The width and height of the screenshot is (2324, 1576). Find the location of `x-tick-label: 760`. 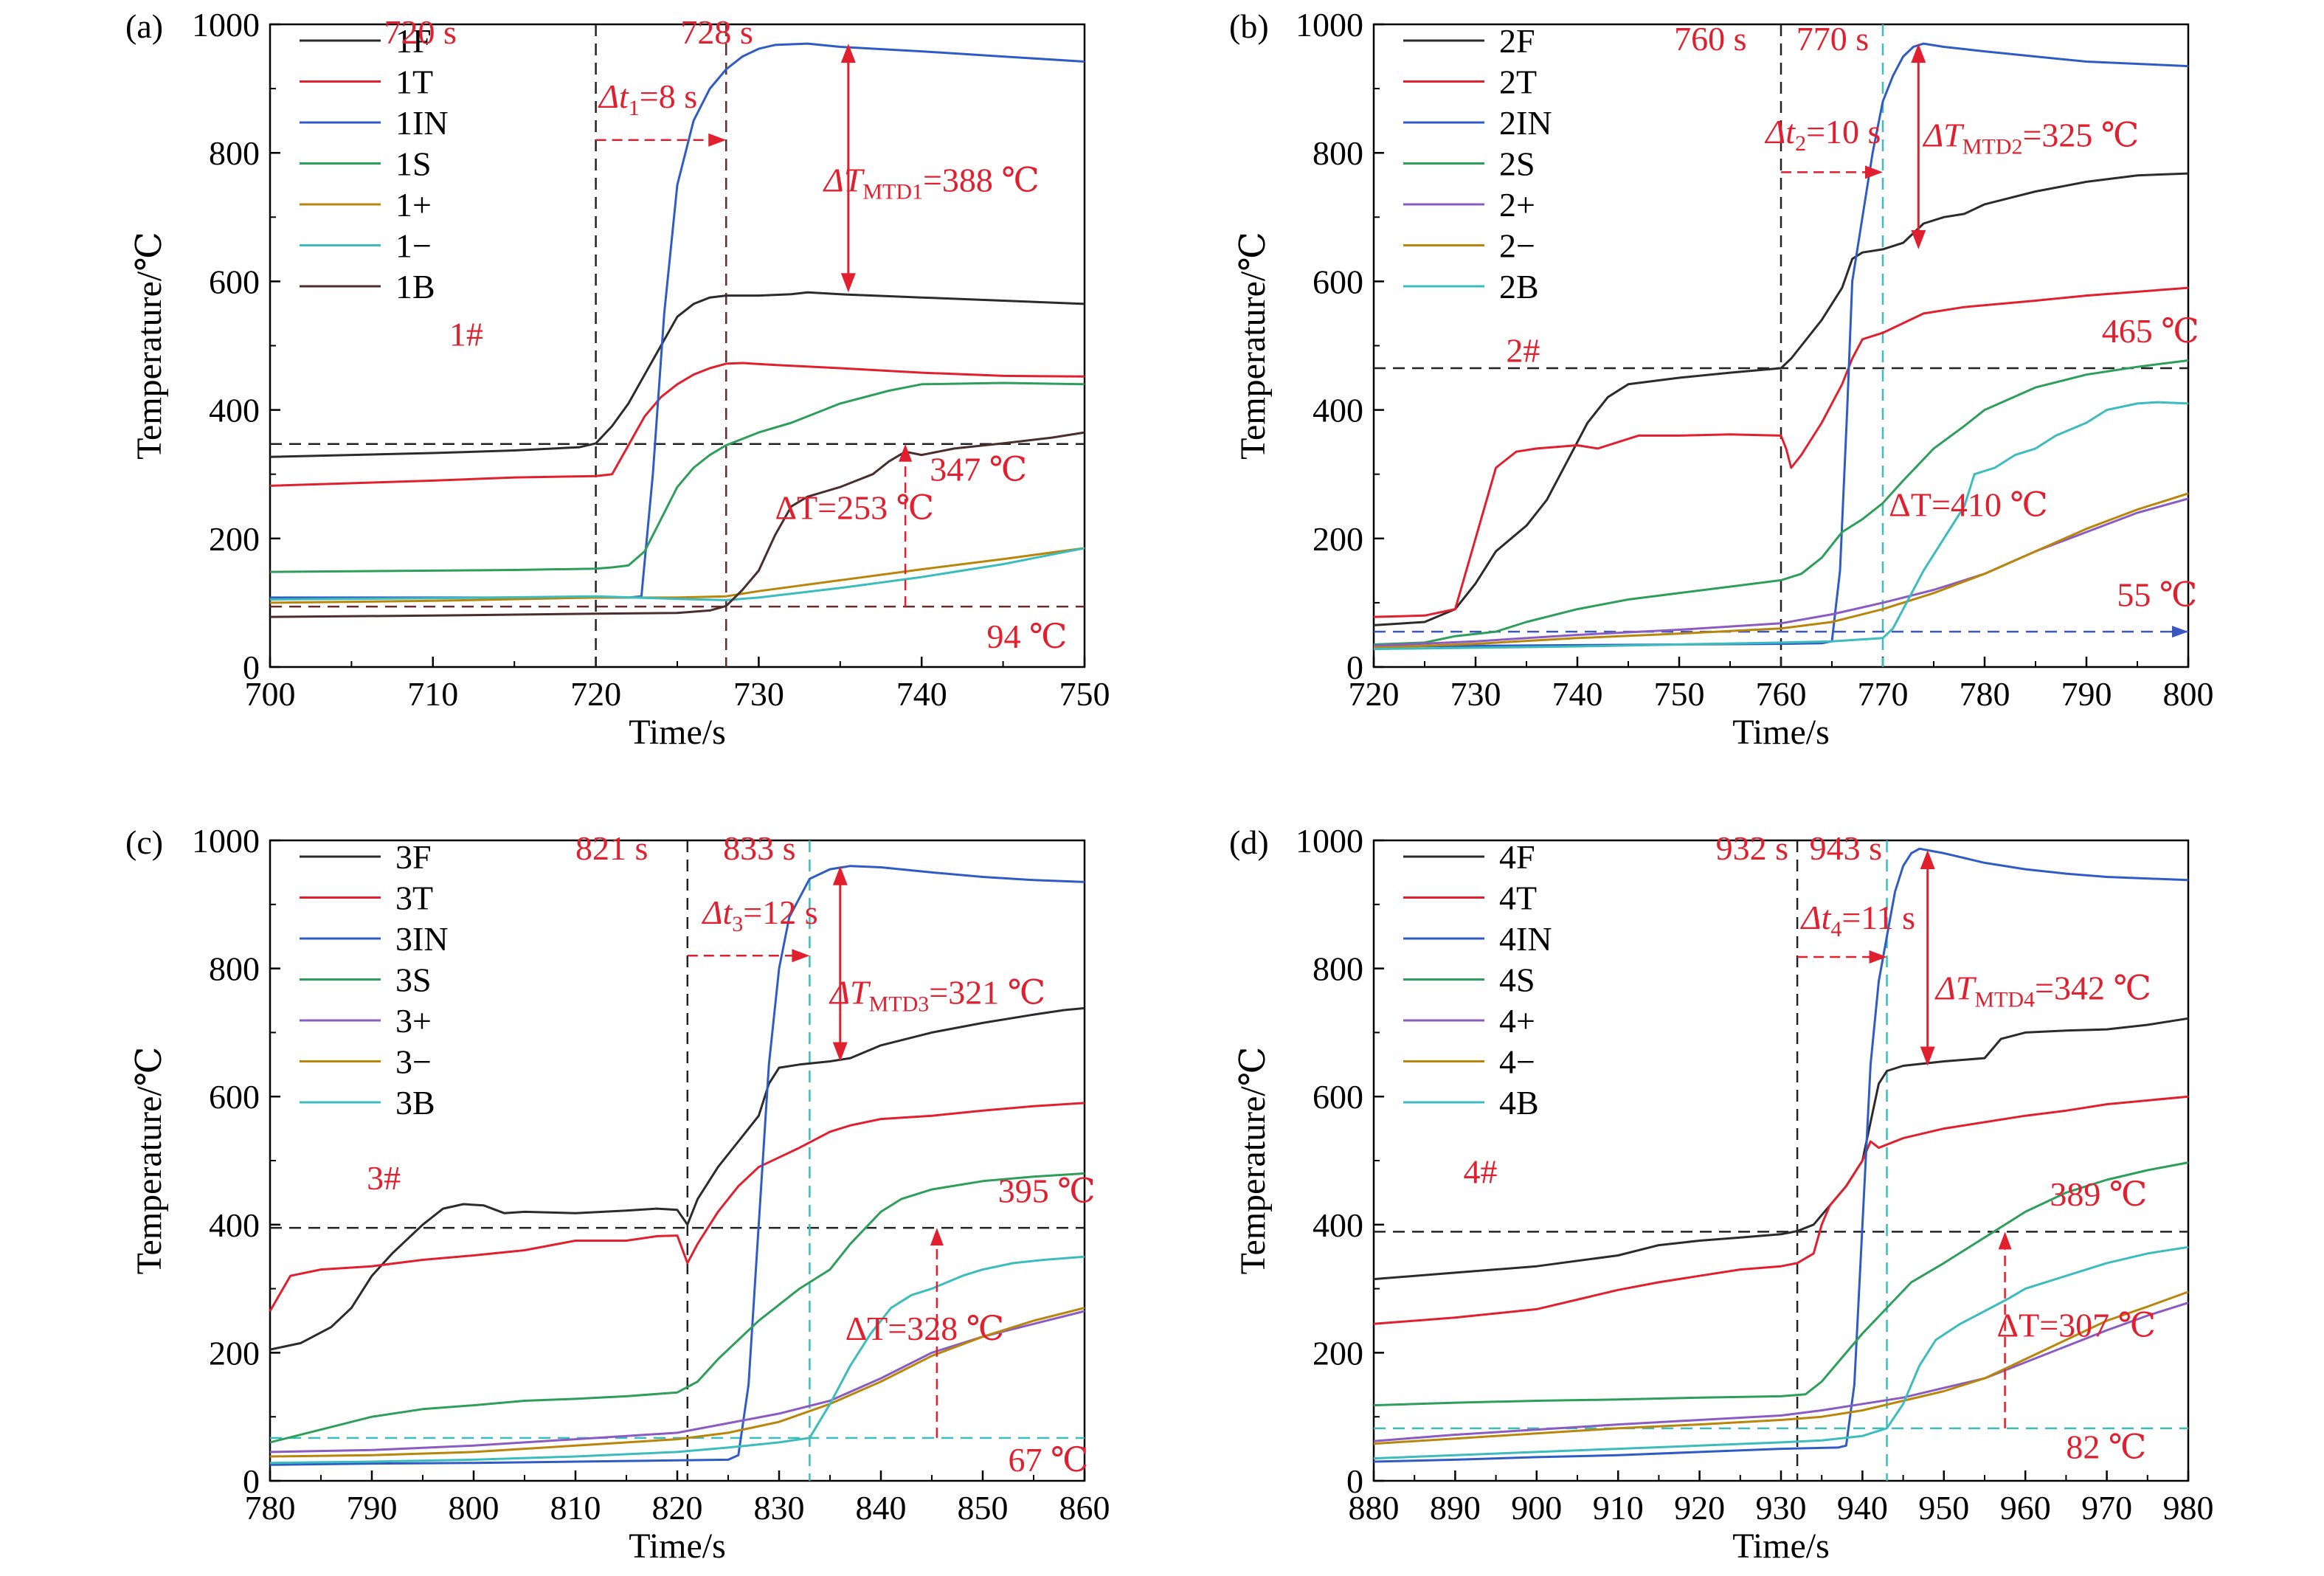

x-tick-label: 760 is located at coordinates (1781, 694).